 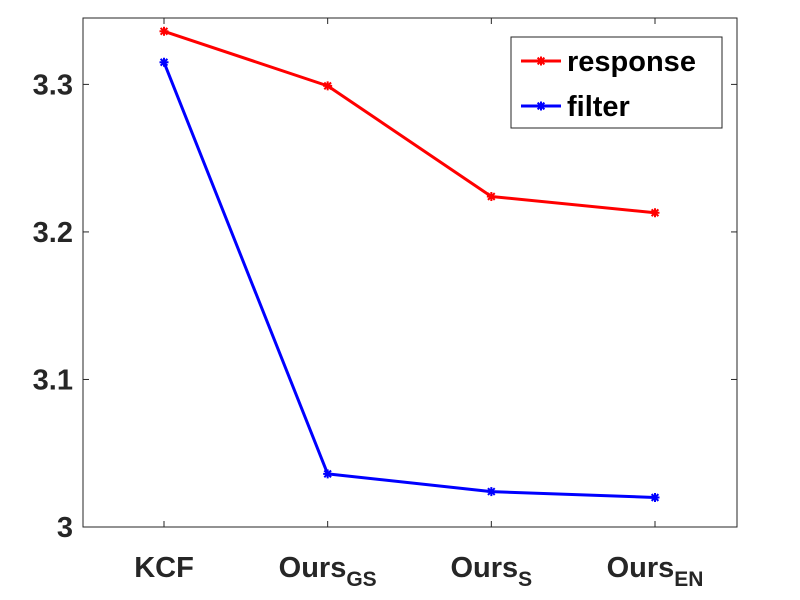 I want to click on legend-label-filter: filter, so click(x=598, y=107).